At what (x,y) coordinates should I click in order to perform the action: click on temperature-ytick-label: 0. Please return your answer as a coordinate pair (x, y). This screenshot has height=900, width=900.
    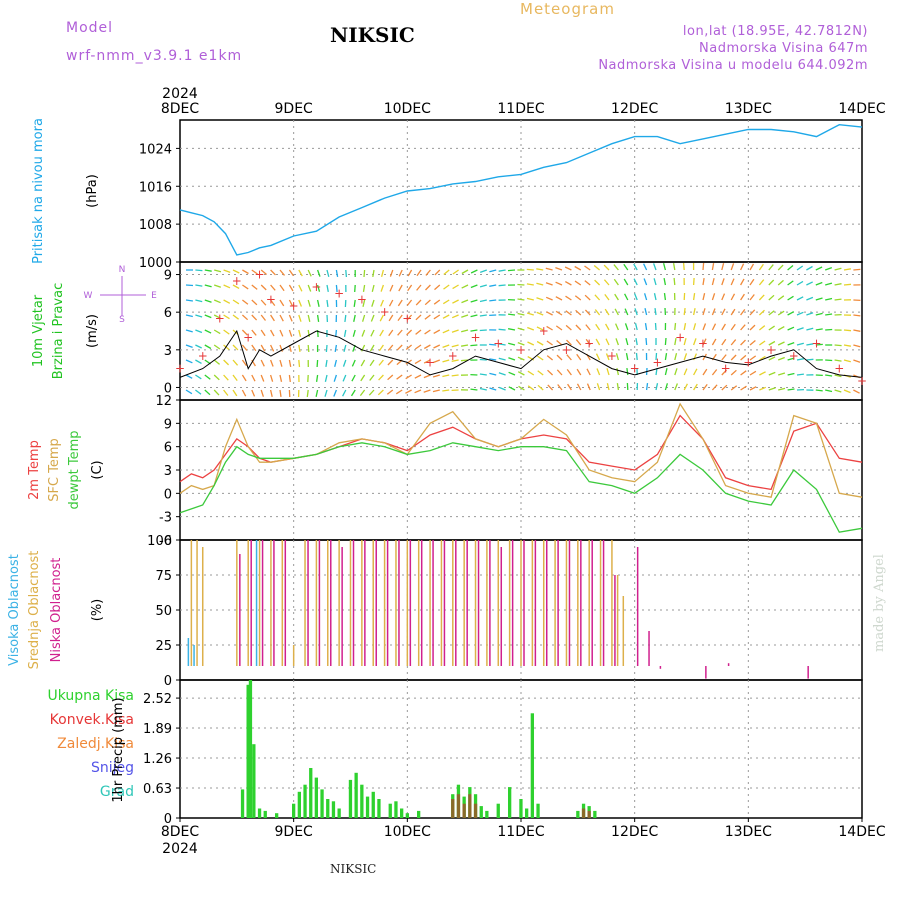
    Looking at the image, I should click on (168, 494).